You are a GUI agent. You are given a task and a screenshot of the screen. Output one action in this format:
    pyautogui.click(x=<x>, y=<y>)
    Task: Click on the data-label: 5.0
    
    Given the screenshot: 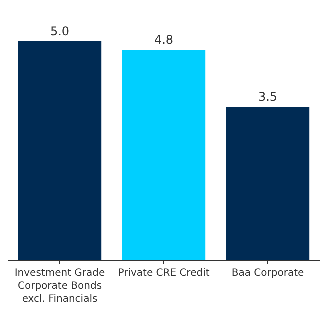 What is the action you would take?
    pyautogui.click(x=60, y=31)
    